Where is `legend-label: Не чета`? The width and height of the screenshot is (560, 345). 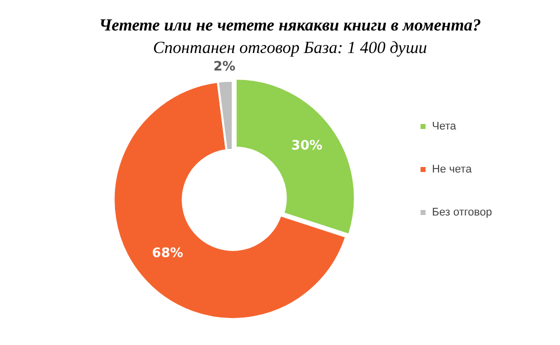
legend-label: Не чета is located at coordinates (452, 170).